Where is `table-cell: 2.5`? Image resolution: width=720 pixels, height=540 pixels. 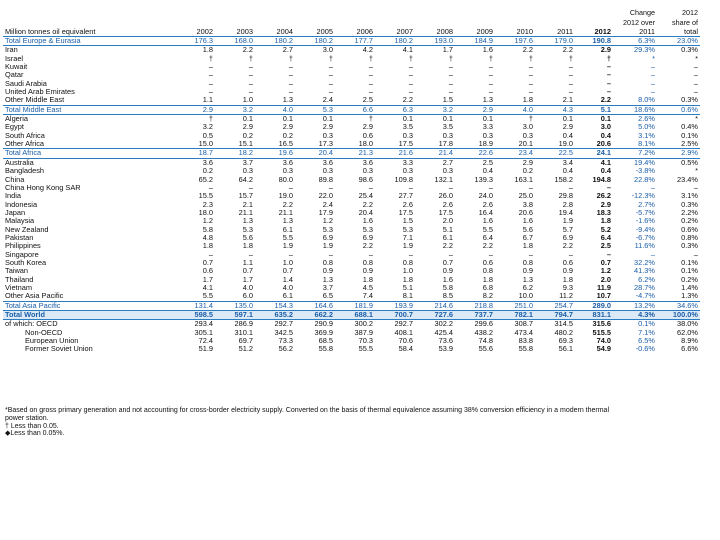 table-cell: 2.5 is located at coordinates (605, 246).